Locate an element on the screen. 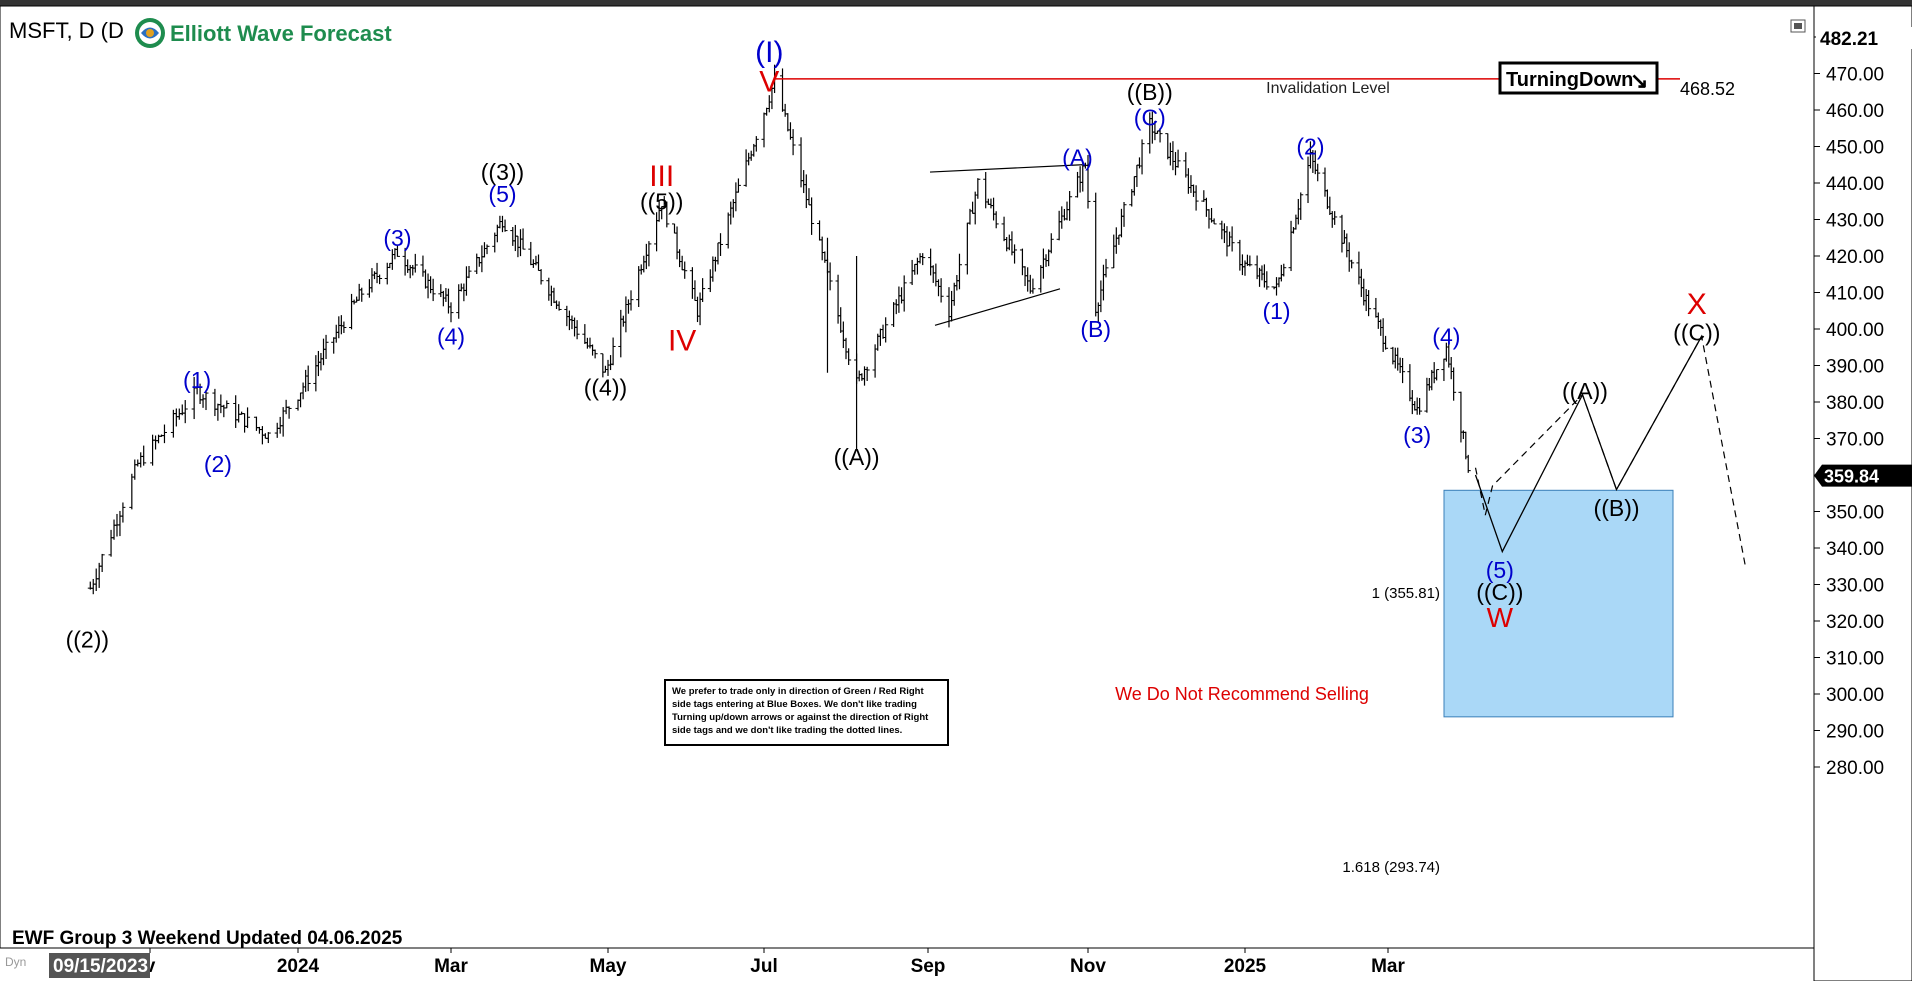 The width and height of the screenshot is (1912, 986). wave-label: ((C)) is located at coordinates (1499, 592).